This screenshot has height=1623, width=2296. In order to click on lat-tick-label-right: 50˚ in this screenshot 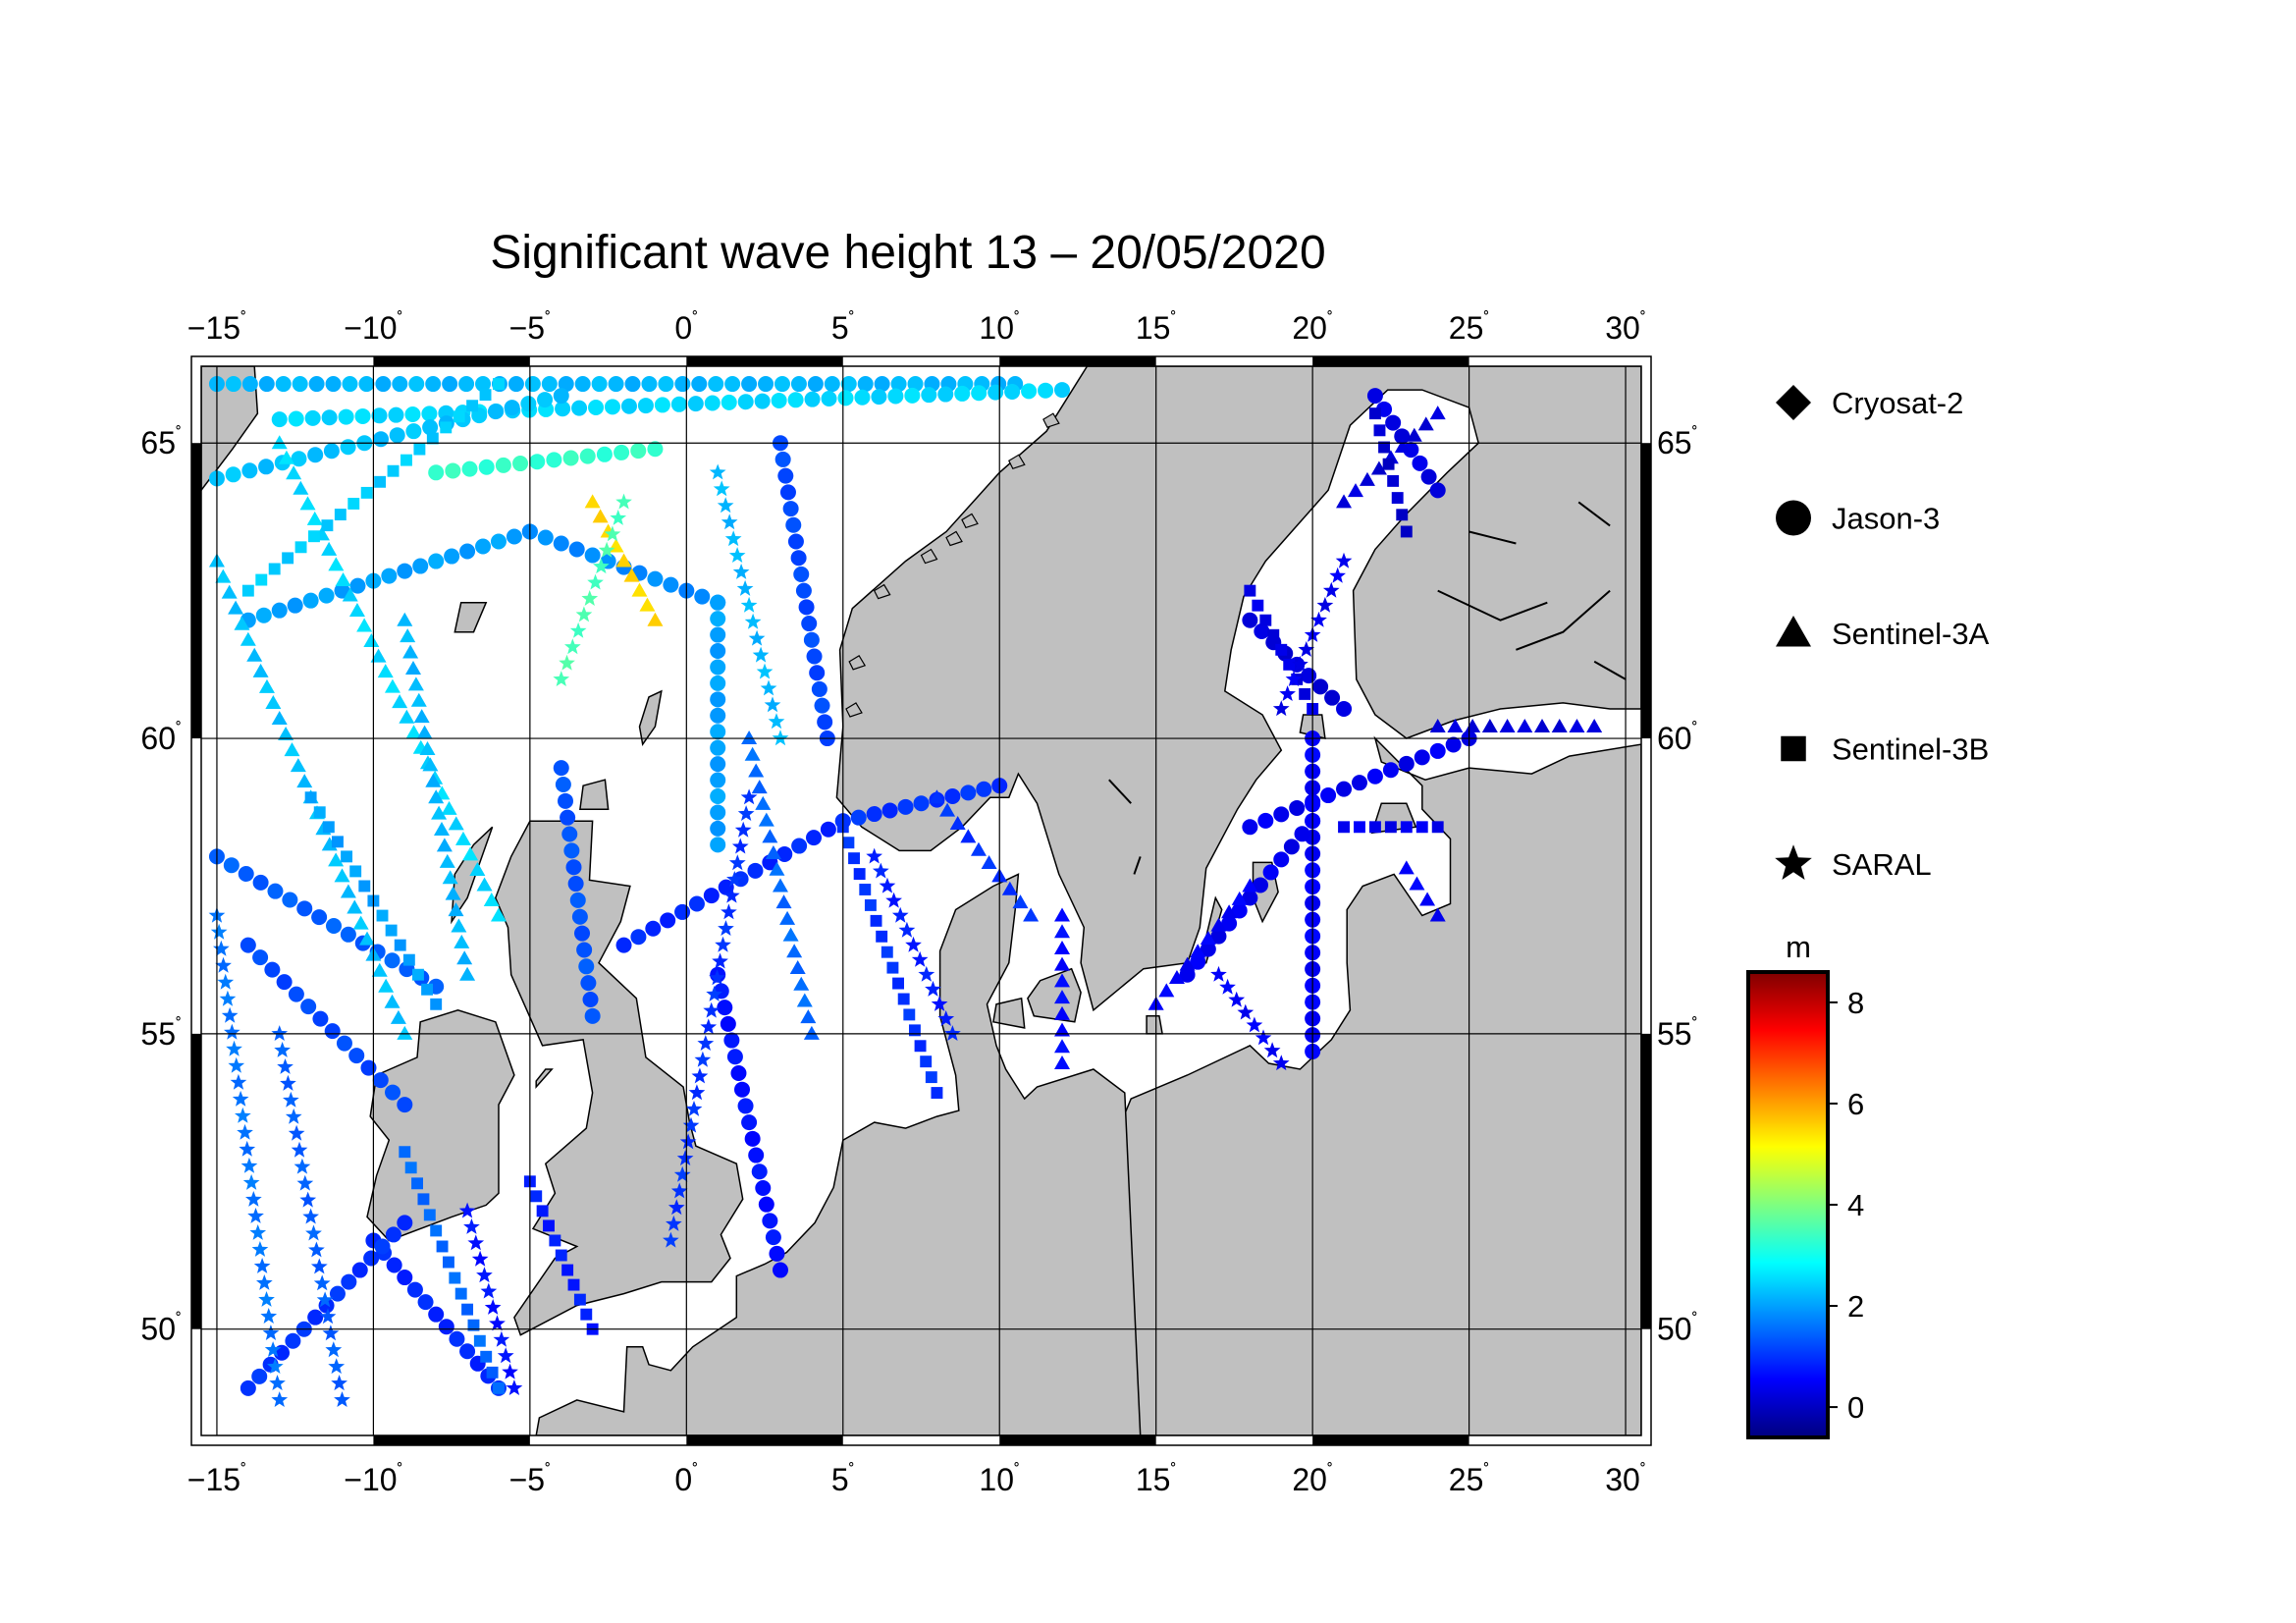, I will do `click(1677, 1329)`.